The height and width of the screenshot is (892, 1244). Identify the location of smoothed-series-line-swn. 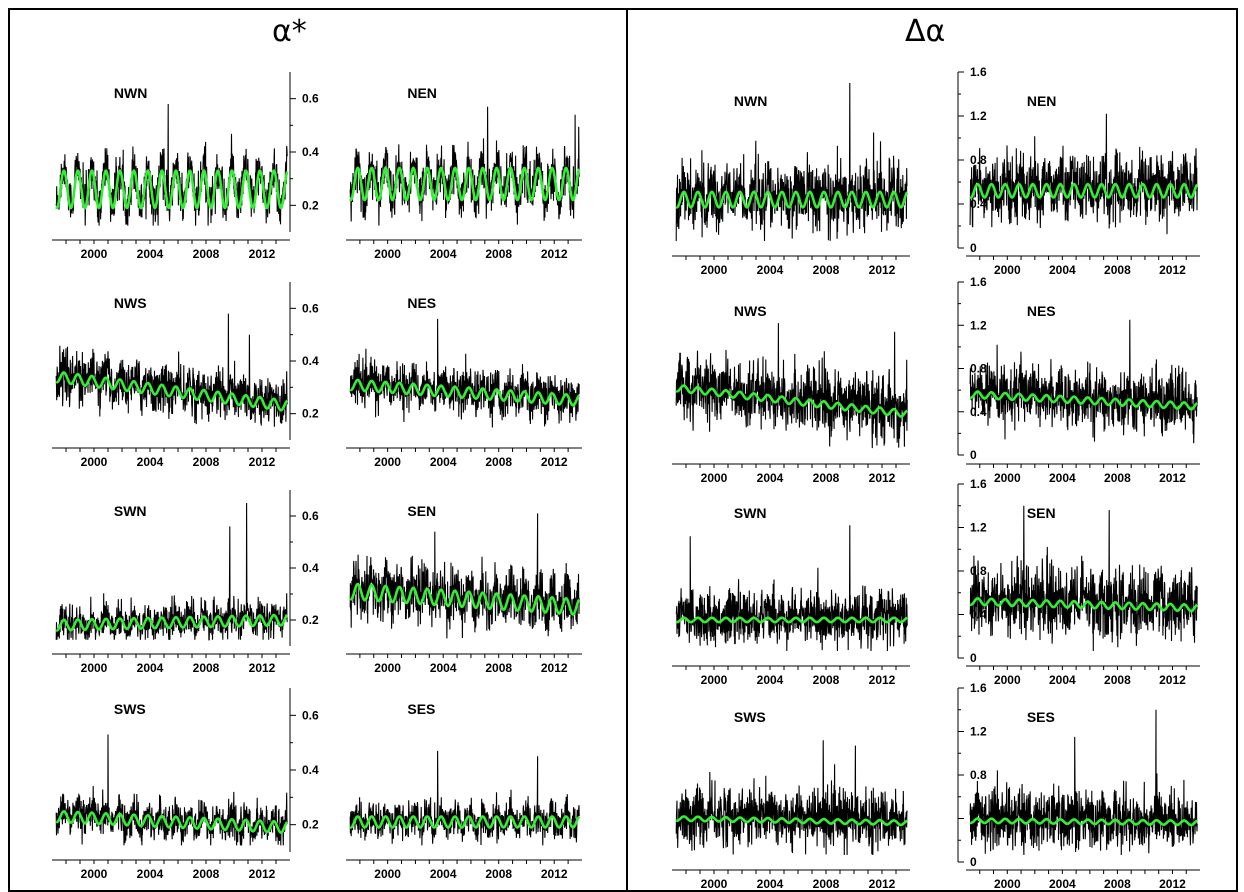
(171, 622).